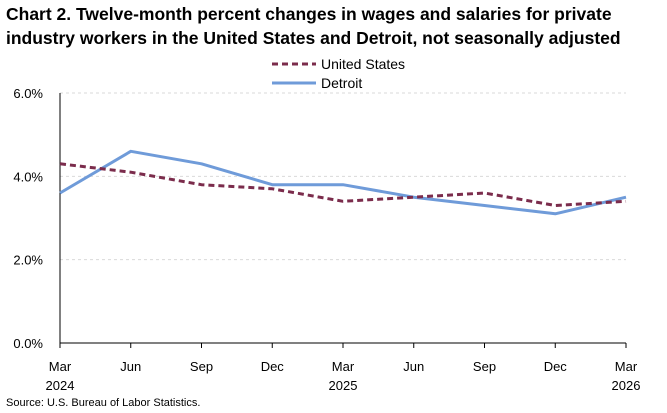 The width and height of the screenshot is (667, 413). What do you see at coordinates (343, 376) in the screenshot?
I see `x-tick-labels: Mar 2024 Jun Sep Dec Mar 2025 Jun Sep Dec Mar 2026` at bounding box center [343, 376].